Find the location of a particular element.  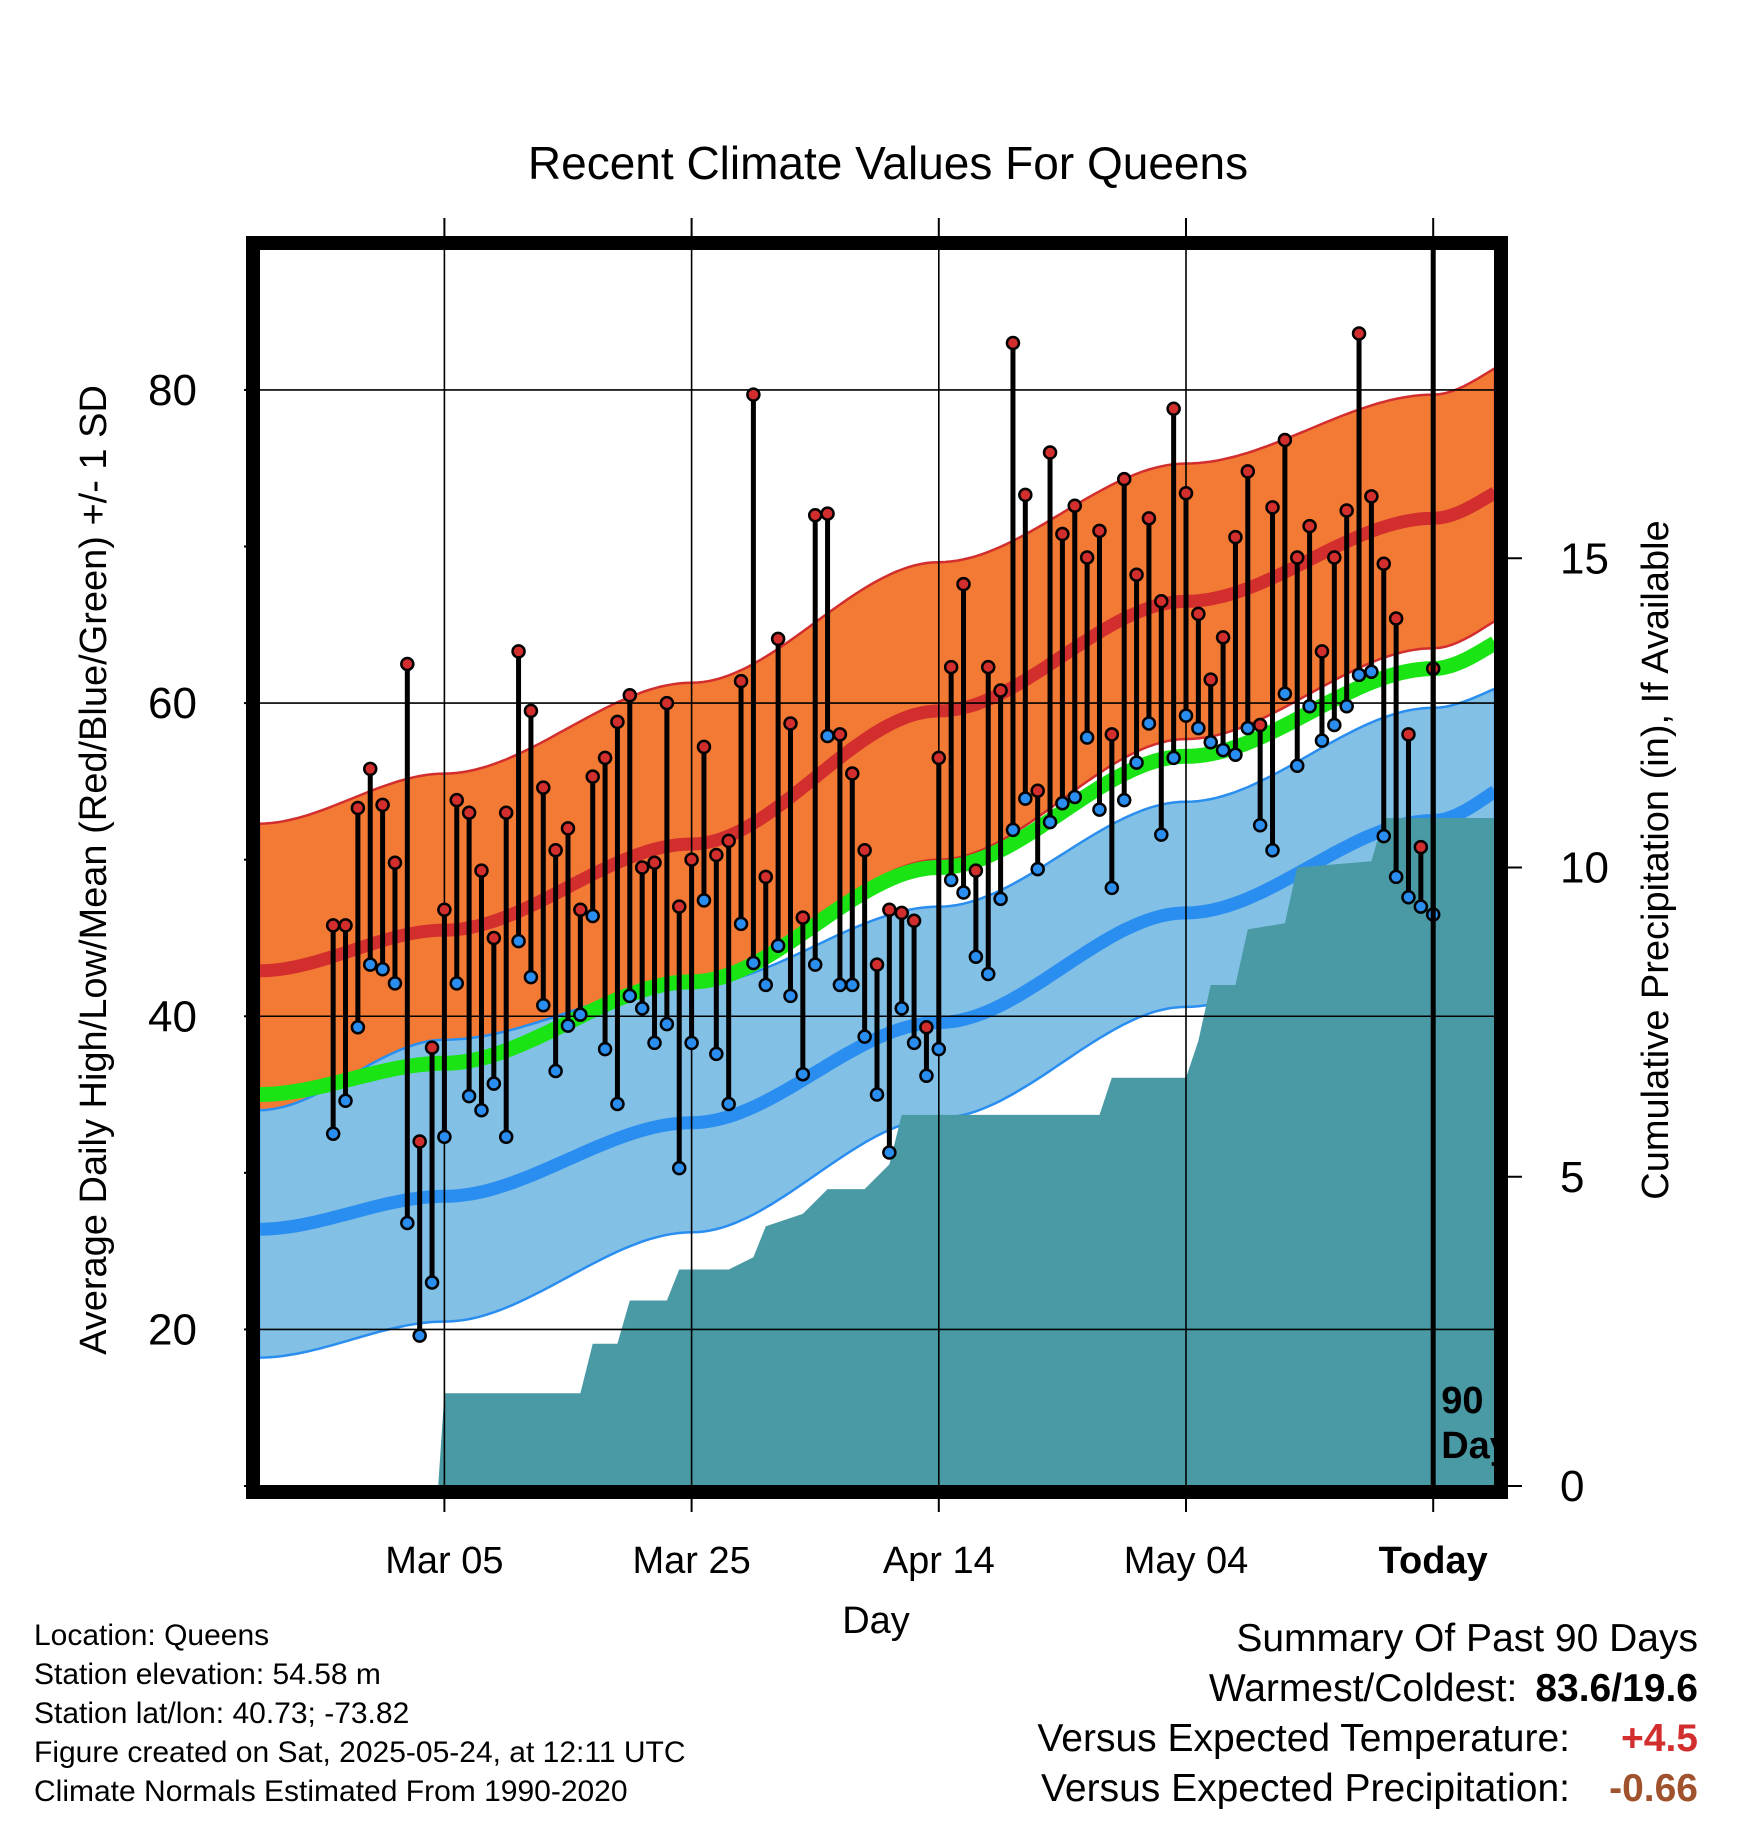

y2-tick-label: 10 is located at coordinates (1584, 868).